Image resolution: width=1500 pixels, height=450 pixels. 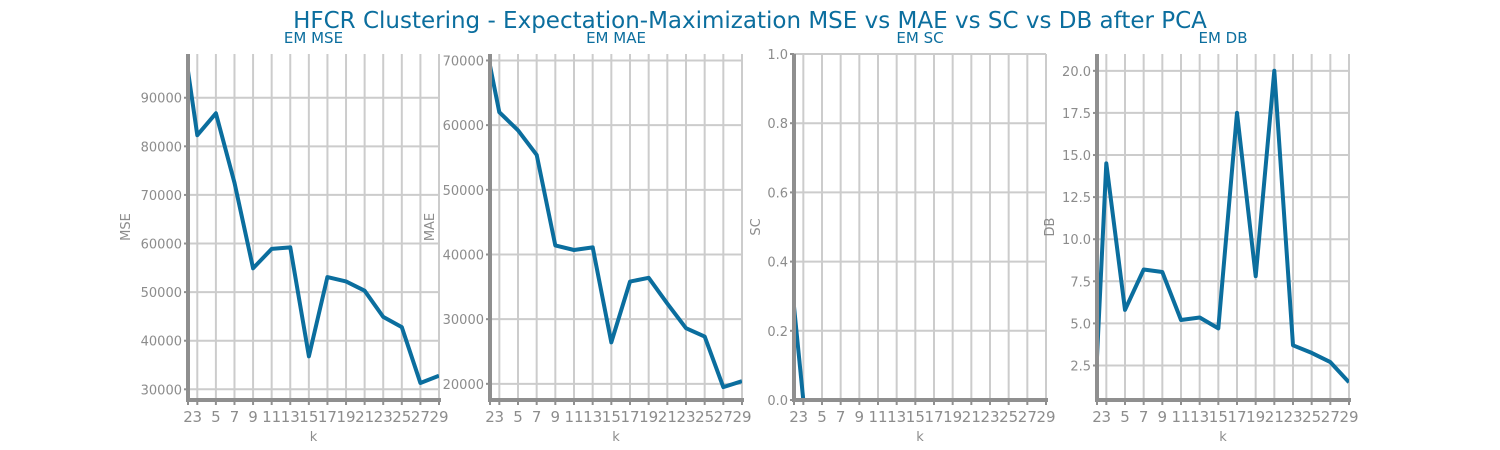 I want to click on y-tick-label: 10.0, so click(x=1076, y=240).